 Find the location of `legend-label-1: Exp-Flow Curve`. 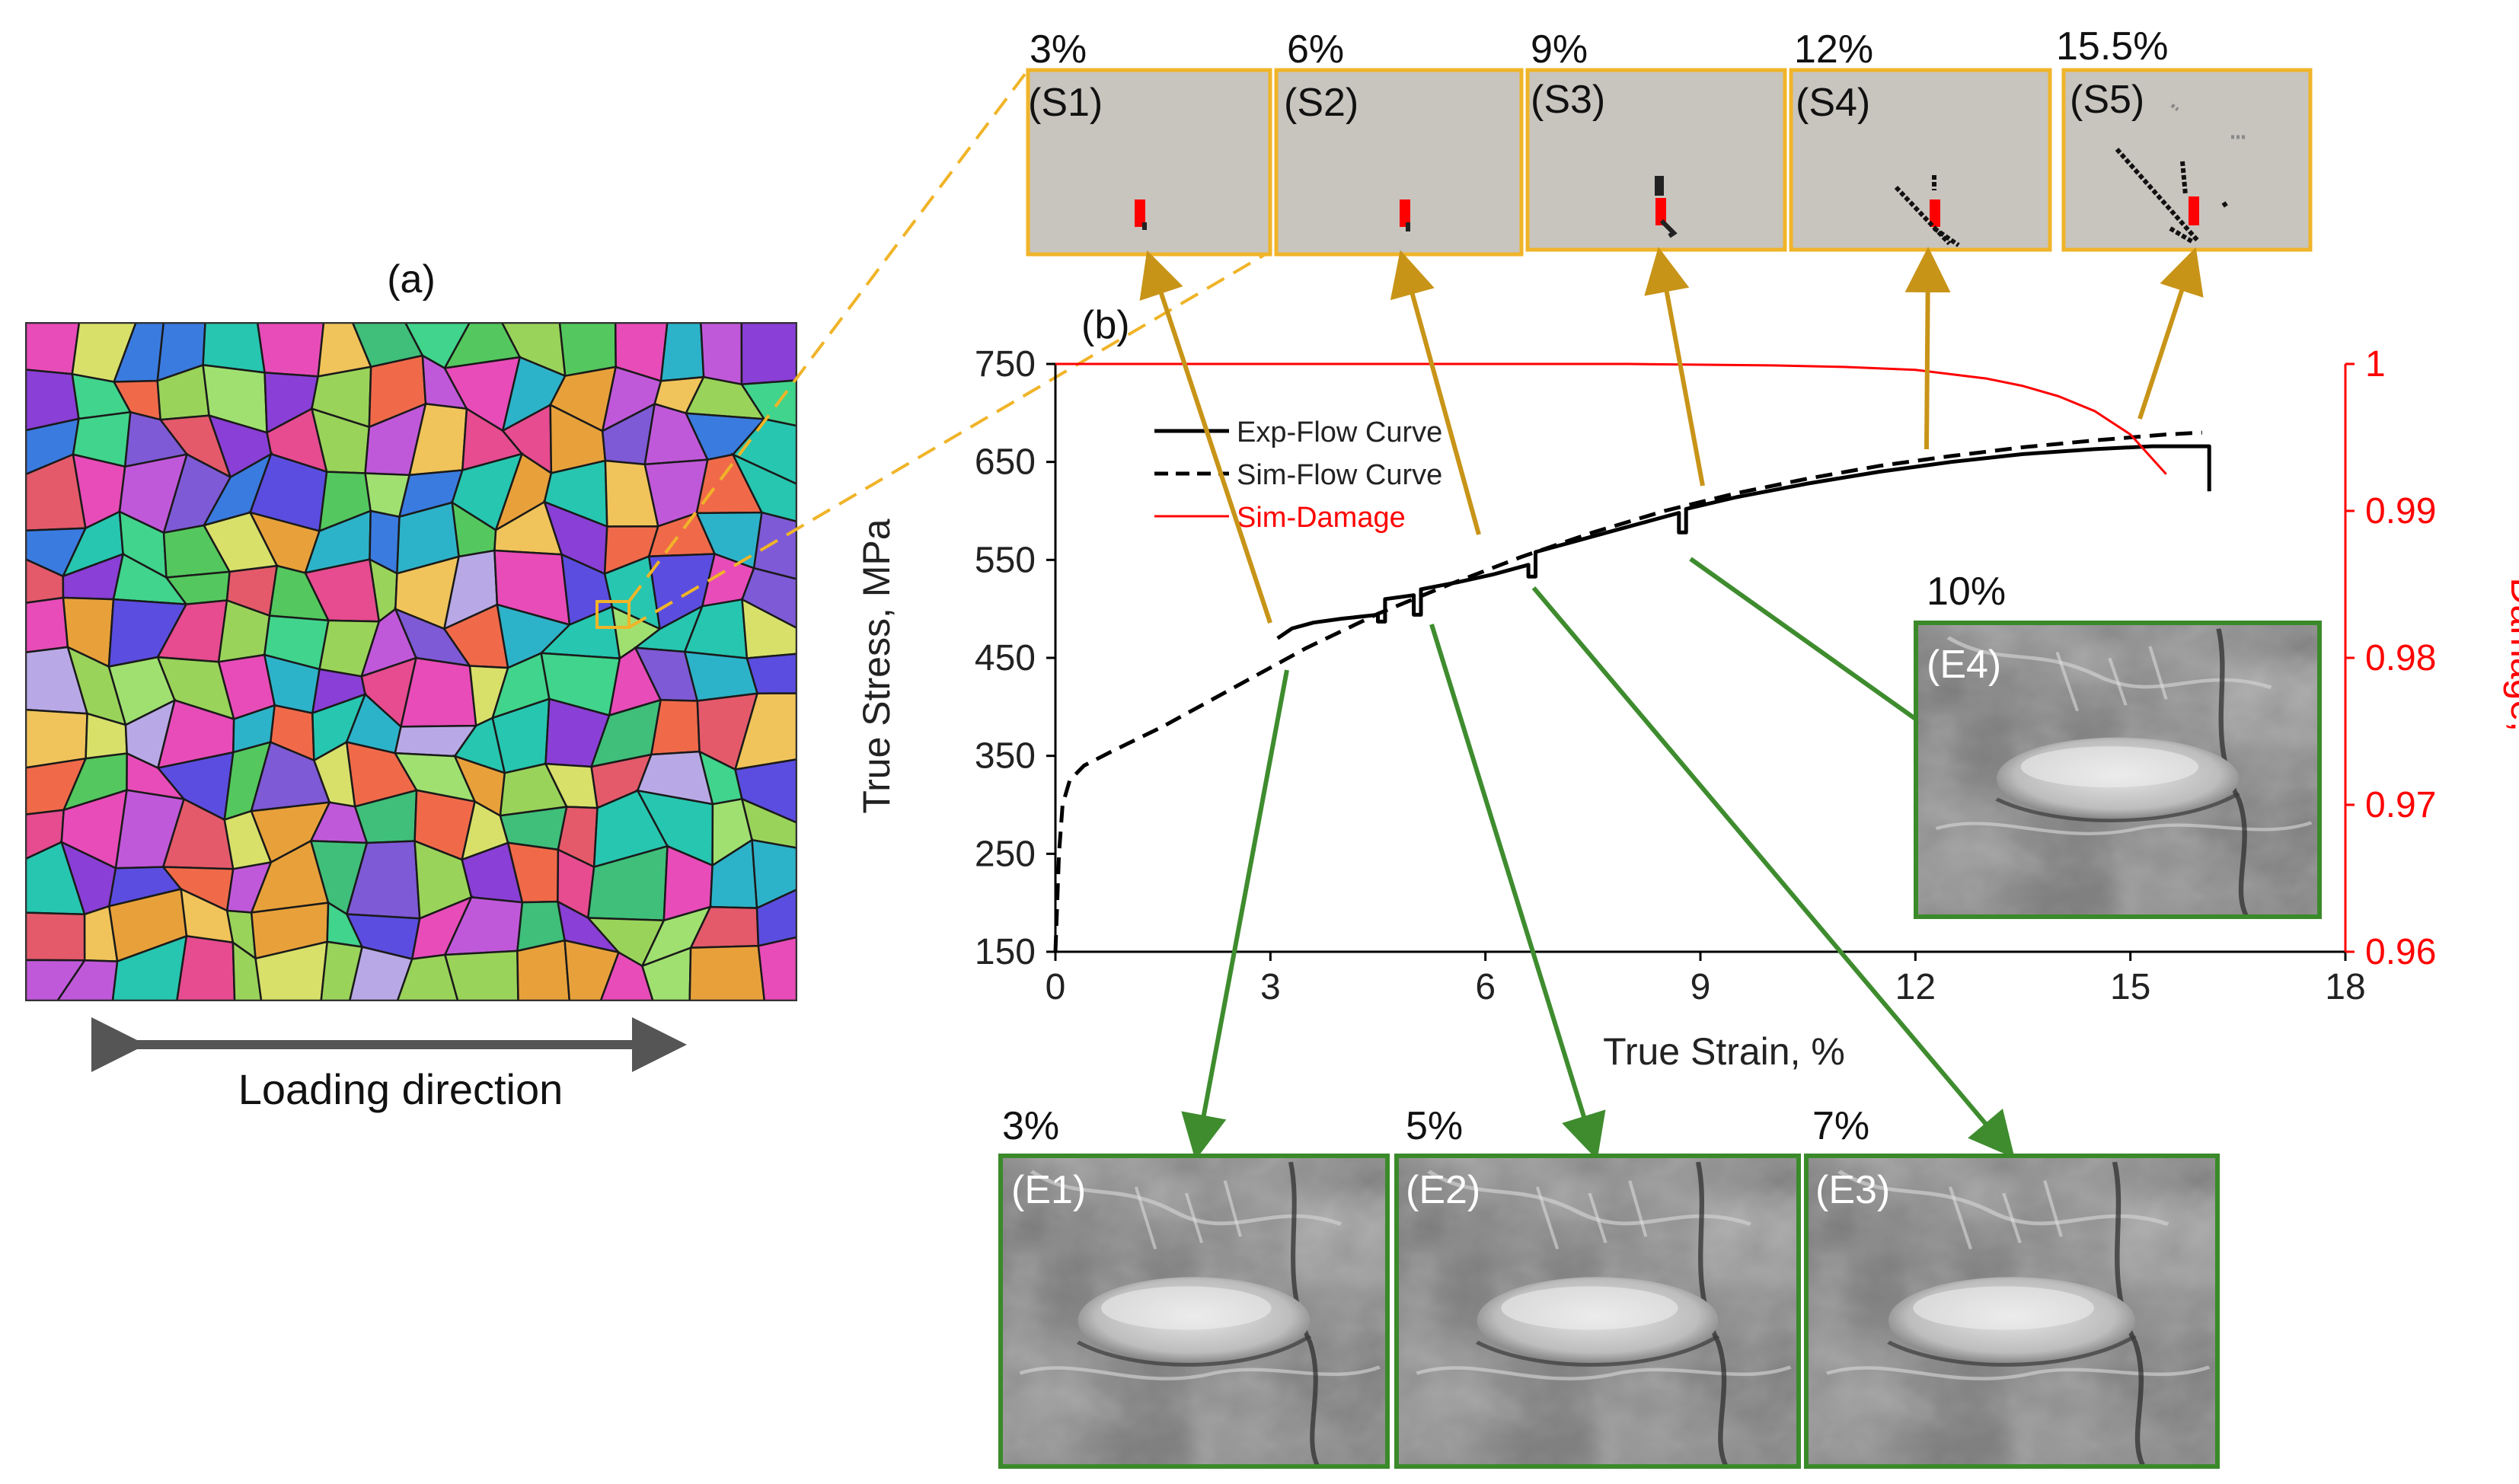

legend-label-1: Exp-Flow Curve is located at coordinates (1339, 432).